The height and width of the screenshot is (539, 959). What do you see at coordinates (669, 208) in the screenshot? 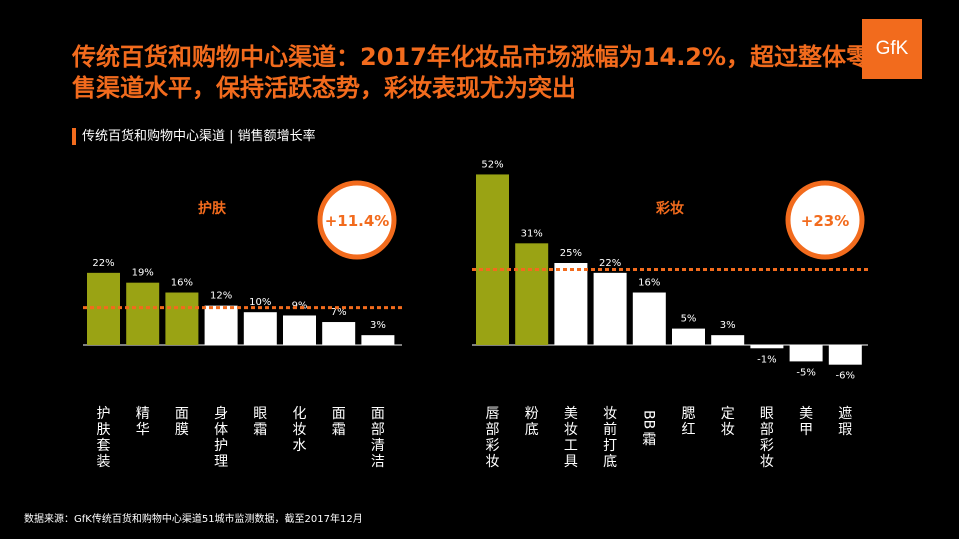
I see `group-label-2: 彩妆` at bounding box center [669, 208].